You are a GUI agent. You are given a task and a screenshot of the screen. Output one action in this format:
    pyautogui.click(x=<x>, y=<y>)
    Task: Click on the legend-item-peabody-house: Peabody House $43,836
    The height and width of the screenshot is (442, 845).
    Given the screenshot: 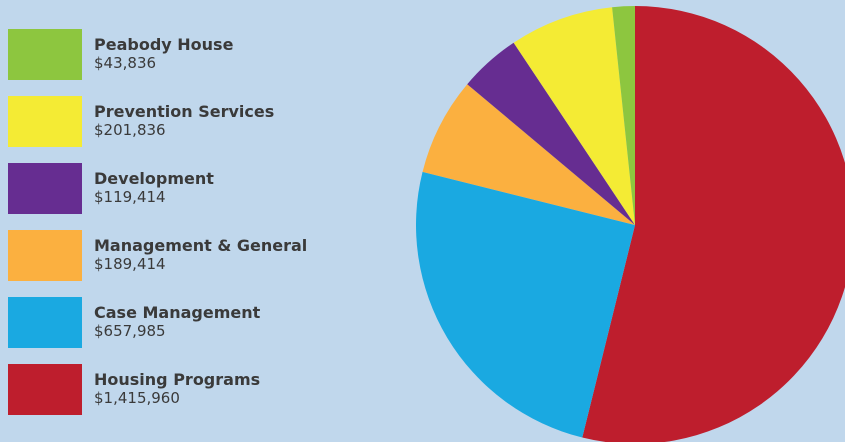 What is the action you would take?
    pyautogui.click(x=198, y=55)
    